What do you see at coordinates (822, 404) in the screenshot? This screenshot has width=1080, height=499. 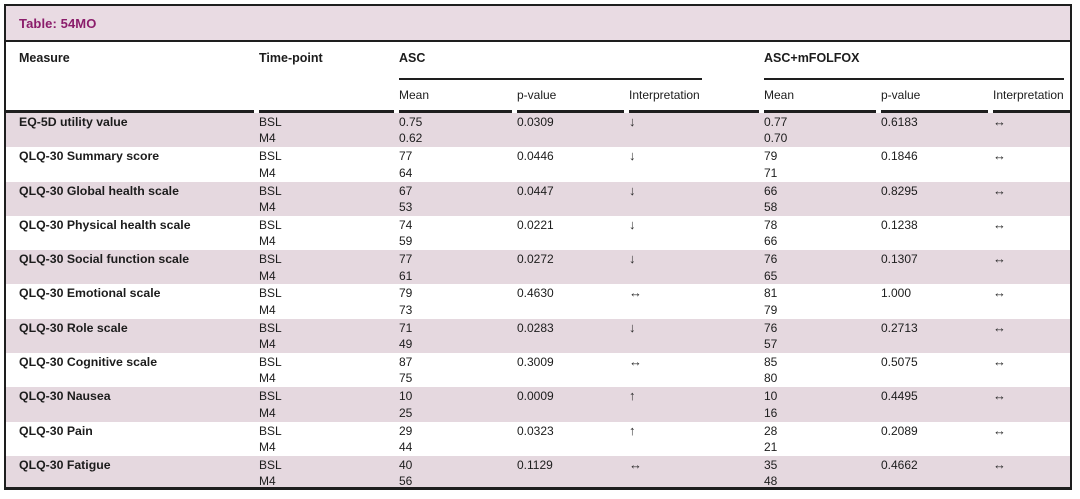 I see `folfox-mean-values: 10 16` at bounding box center [822, 404].